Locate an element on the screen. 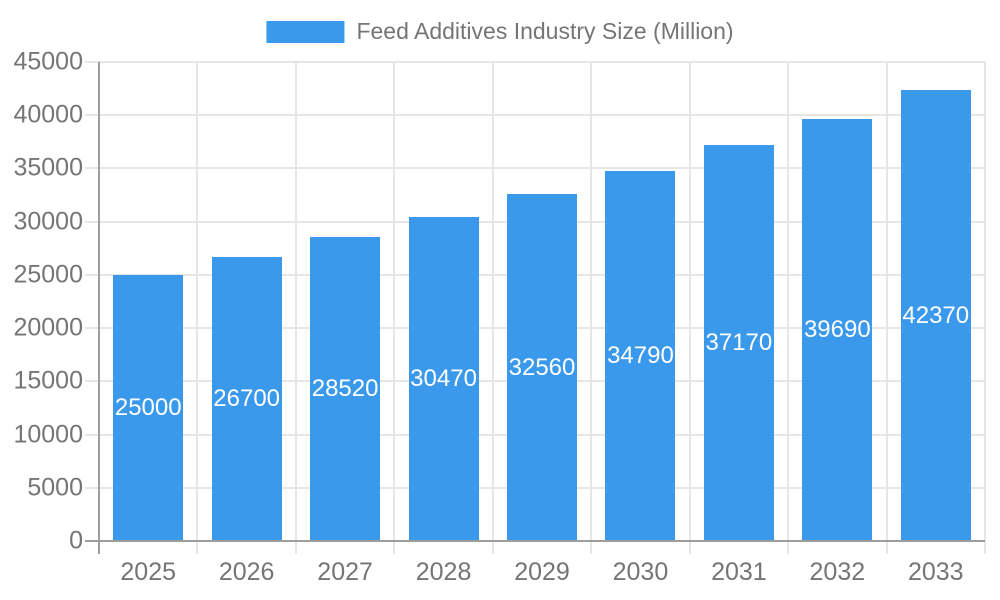 The image size is (1000, 600). bar-value-label: 32560 is located at coordinates (542, 367).